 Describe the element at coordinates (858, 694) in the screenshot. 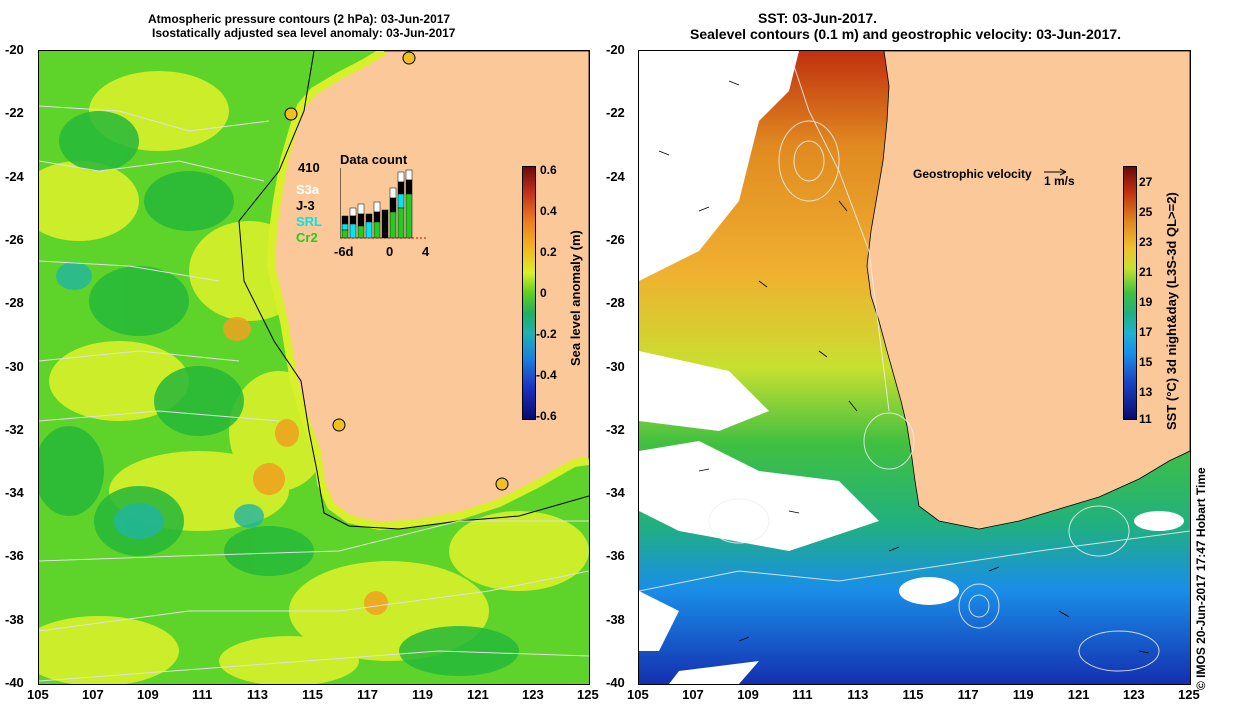

I see `right-xtick-label: 113` at that location.